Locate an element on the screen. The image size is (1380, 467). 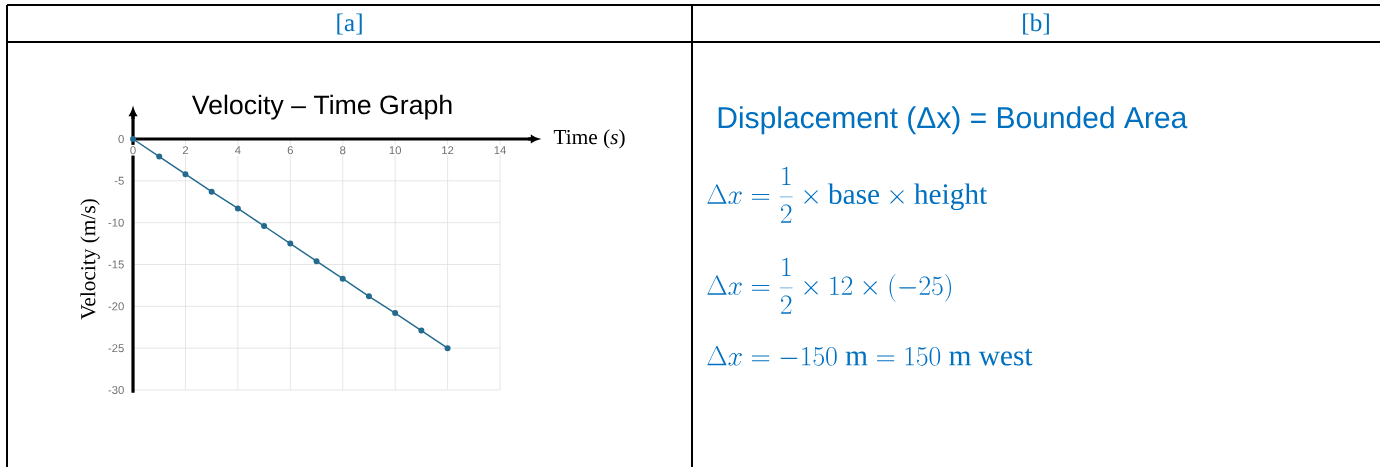
x-tick-label: 8 is located at coordinates (343, 150).